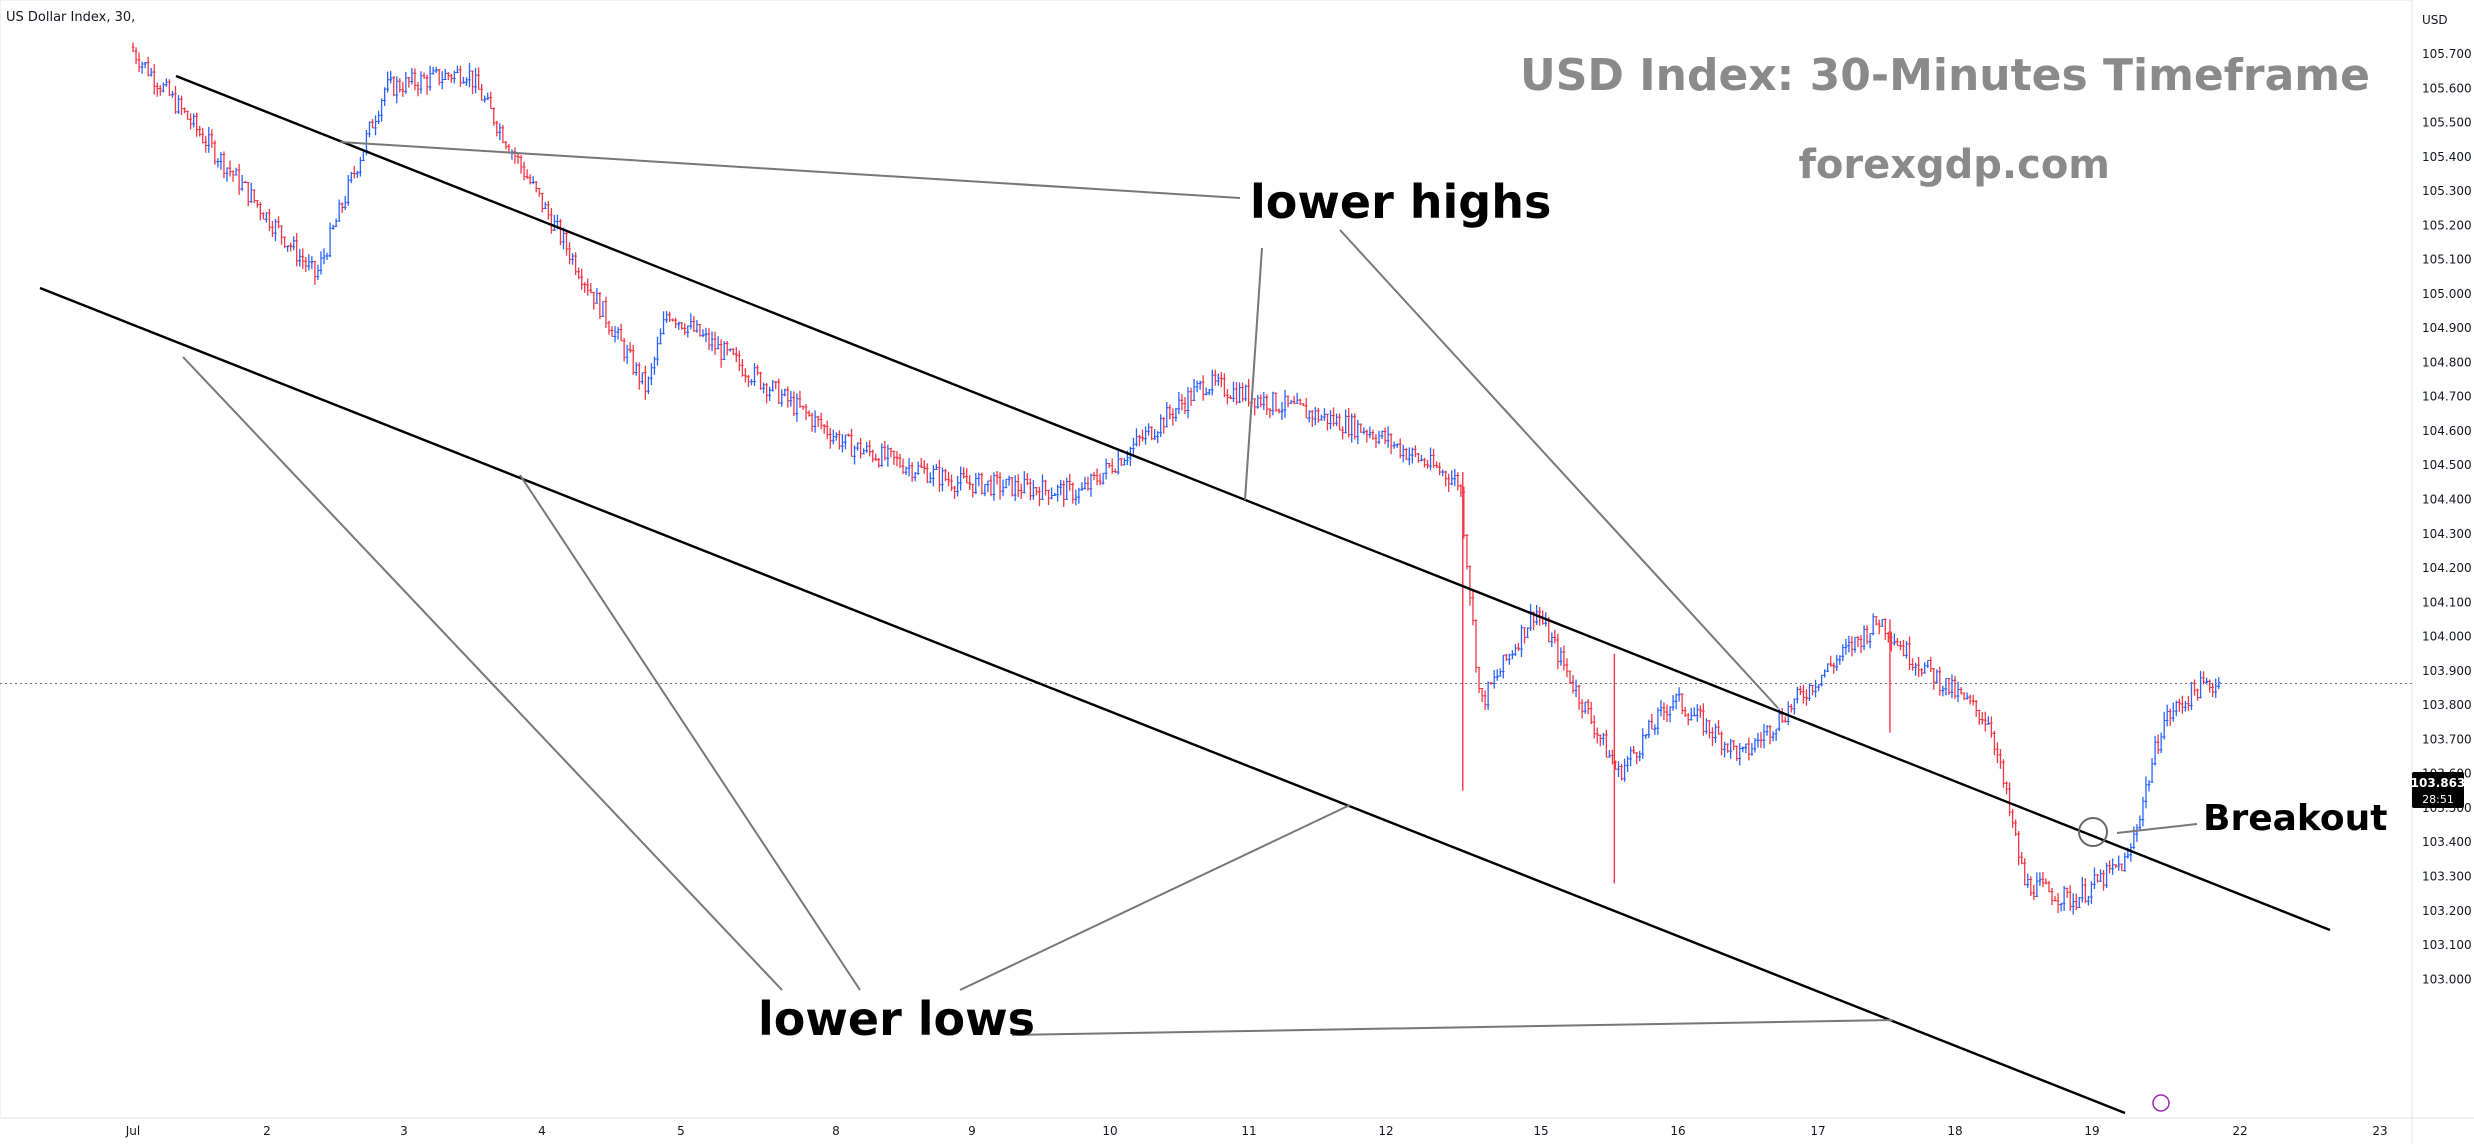  What do you see at coordinates (2447, 568) in the screenshot?
I see `y-tick-label: 104.200` at bounding box center [2447, 568].